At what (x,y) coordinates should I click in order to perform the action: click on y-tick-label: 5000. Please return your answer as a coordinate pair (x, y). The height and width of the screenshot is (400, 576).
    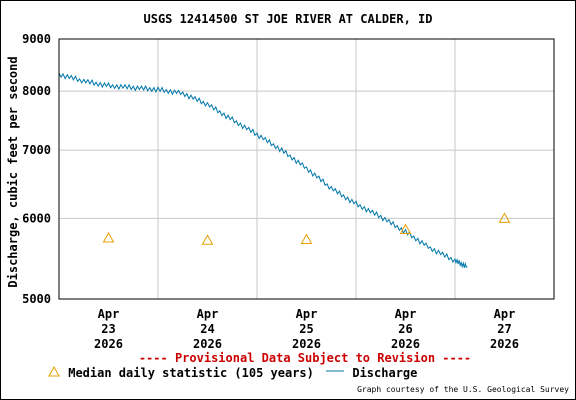
    Looking at the image, I should click on (36, 299).